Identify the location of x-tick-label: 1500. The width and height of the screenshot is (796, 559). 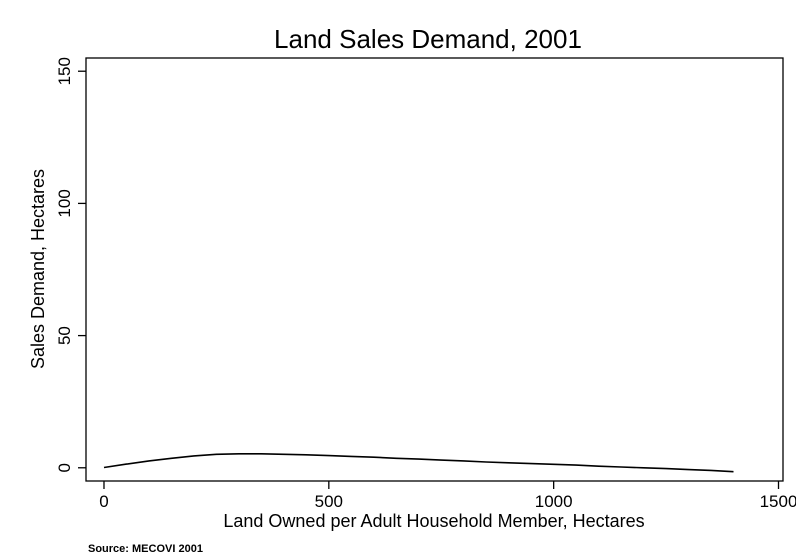
(778, 501).